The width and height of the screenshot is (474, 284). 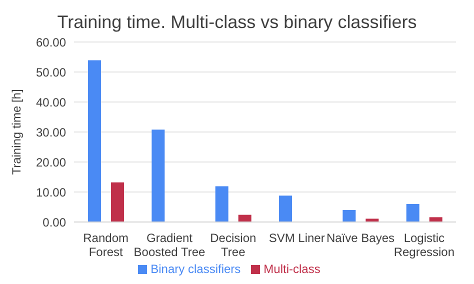 What do you see at coordinates (51, 102) in the screenshot?
I see `y-tick-label: 40.00` at bounding box center [51, 102].